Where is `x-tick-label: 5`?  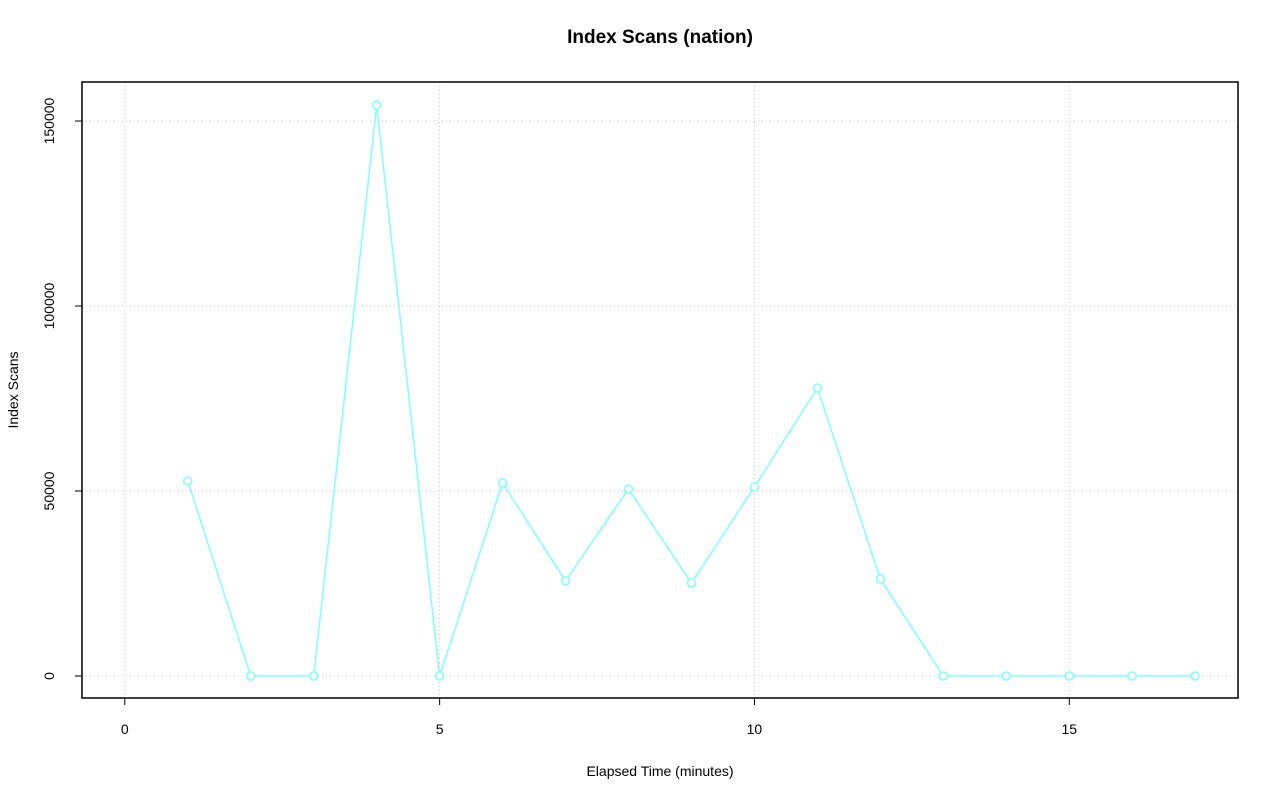 x-tick-label: 5 is located at coordinates (440, 729).